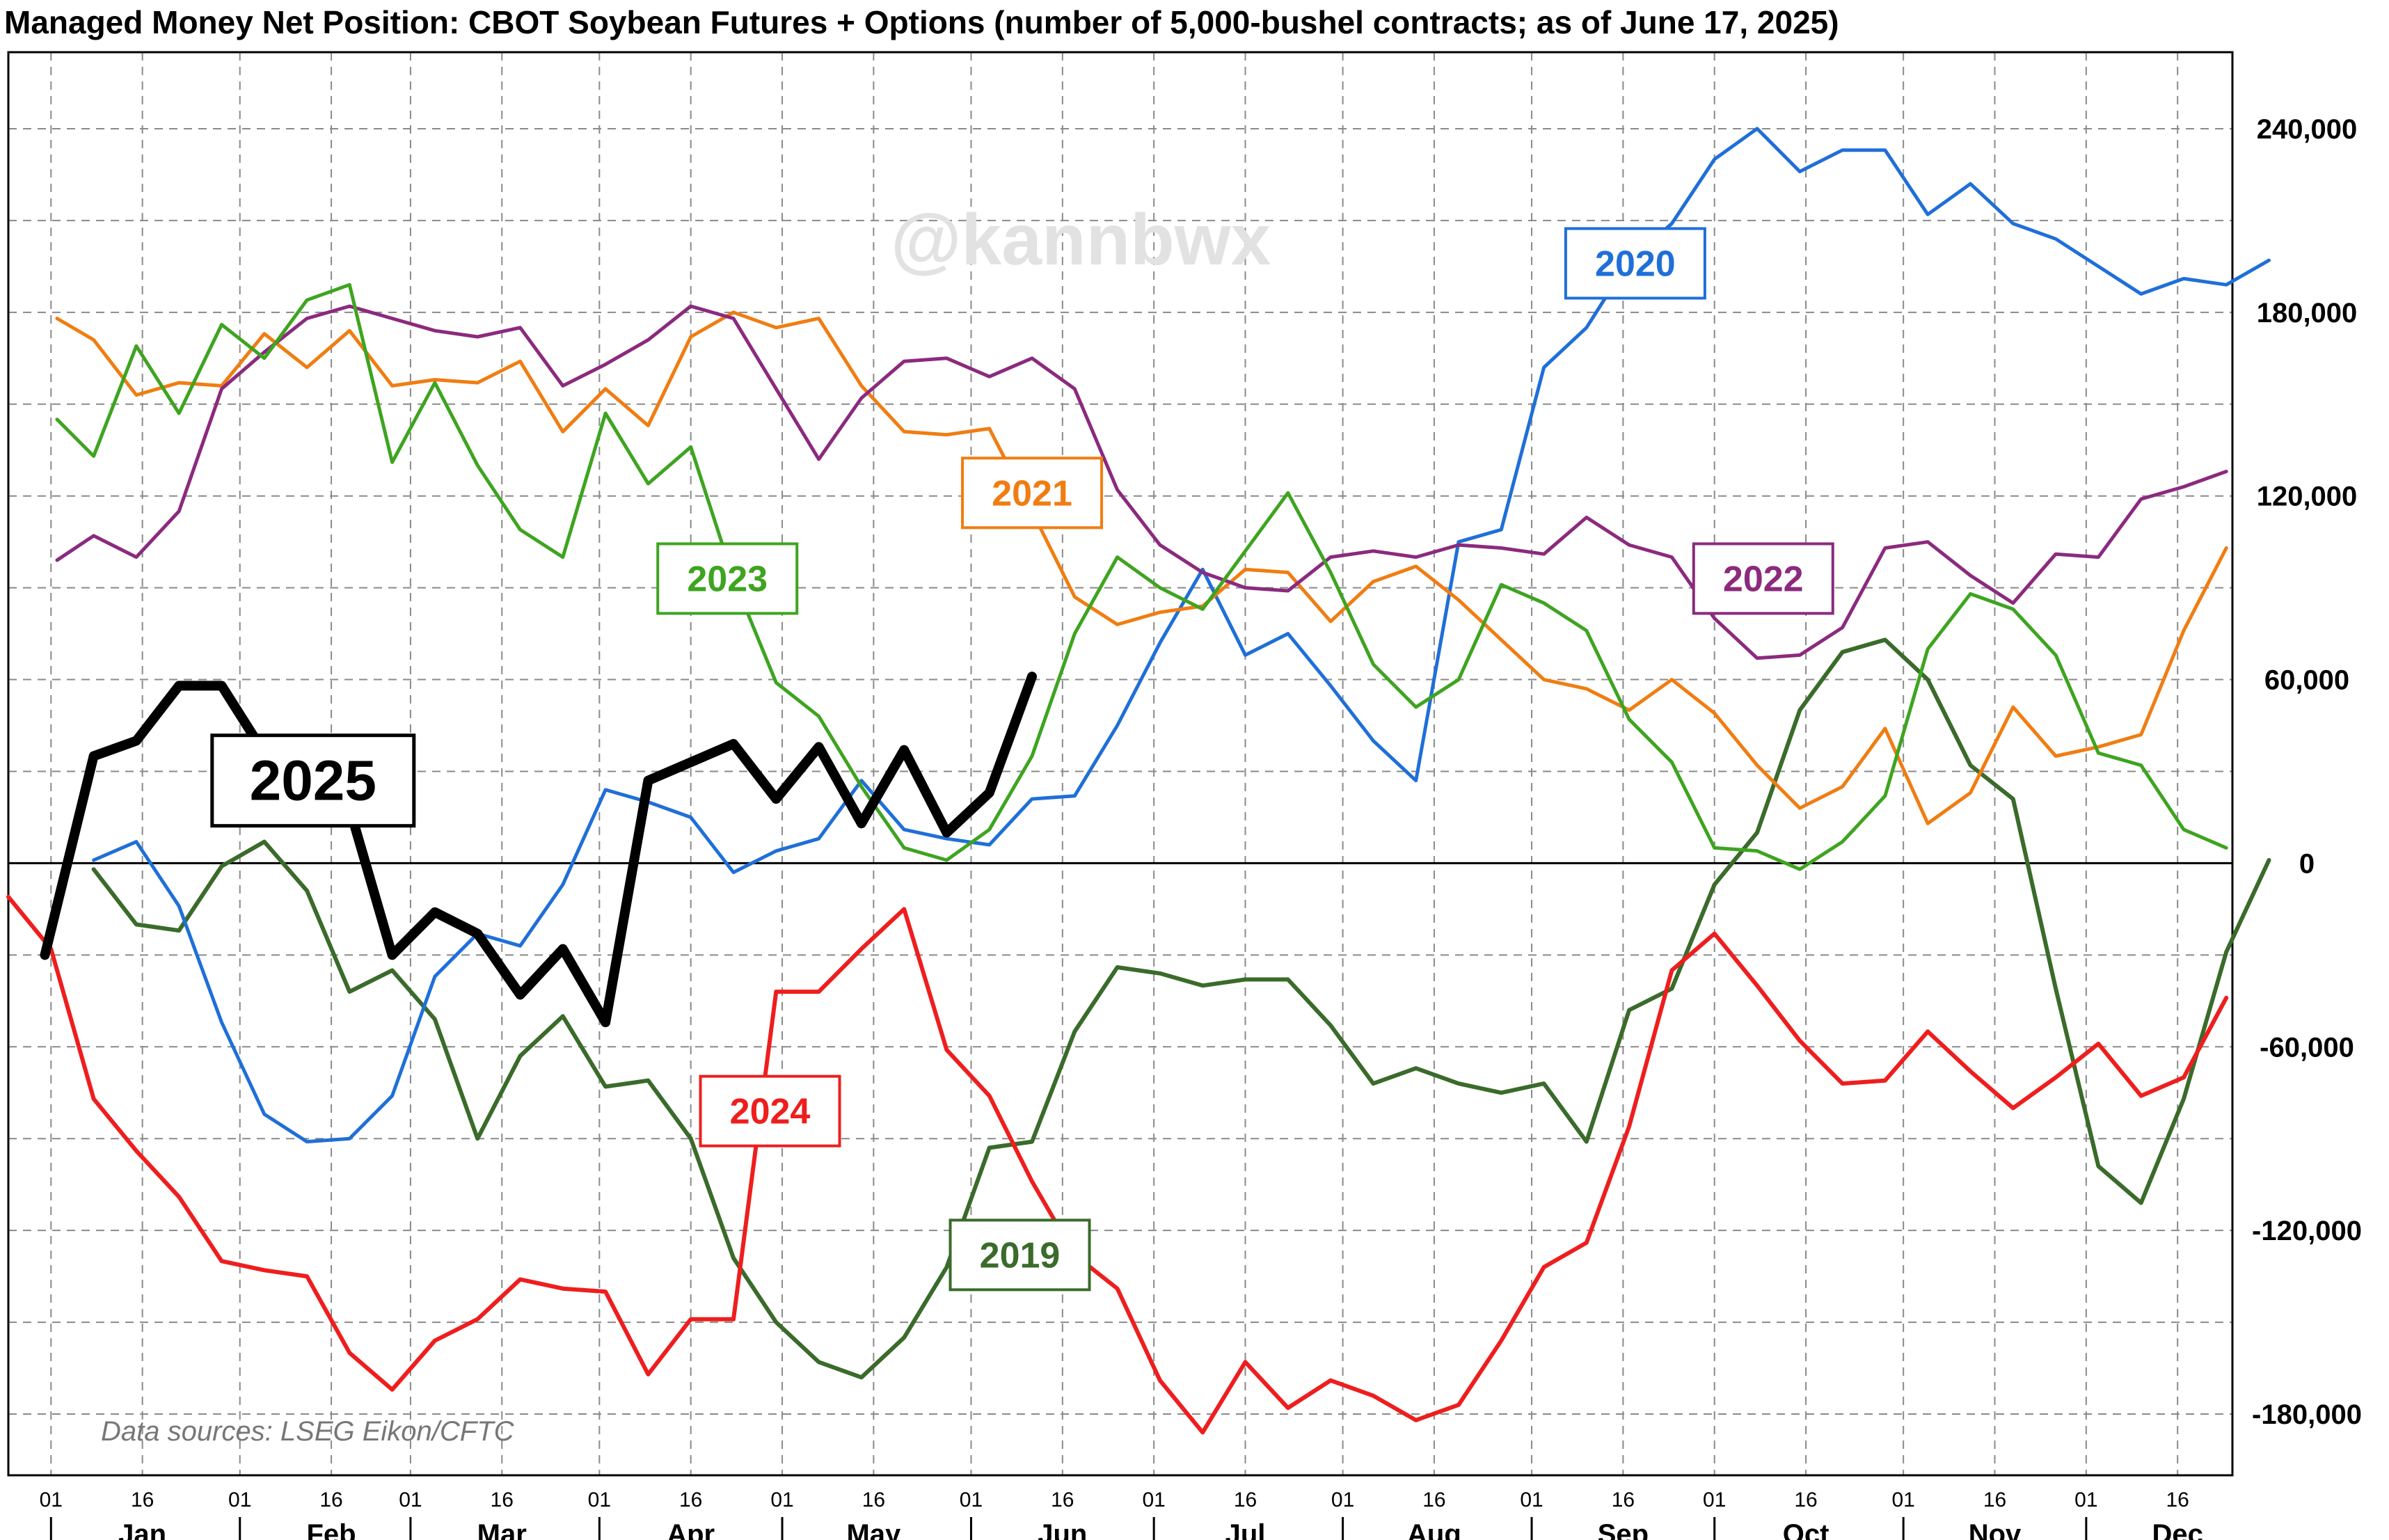 The width and height of the screenshot is (2389, 1540). I want to click on series-label-2020: 2020, so click(1635, 264).